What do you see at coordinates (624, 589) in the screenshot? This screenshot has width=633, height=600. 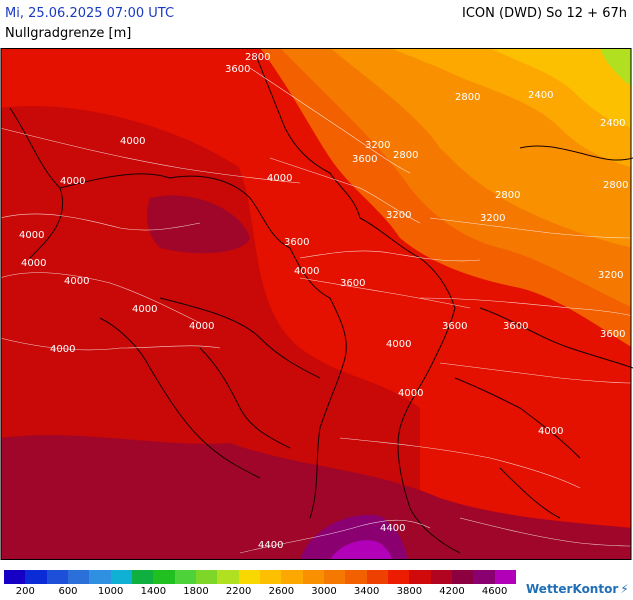 I see `lightning-icon: ⚡` at bounding box center [624, 589].